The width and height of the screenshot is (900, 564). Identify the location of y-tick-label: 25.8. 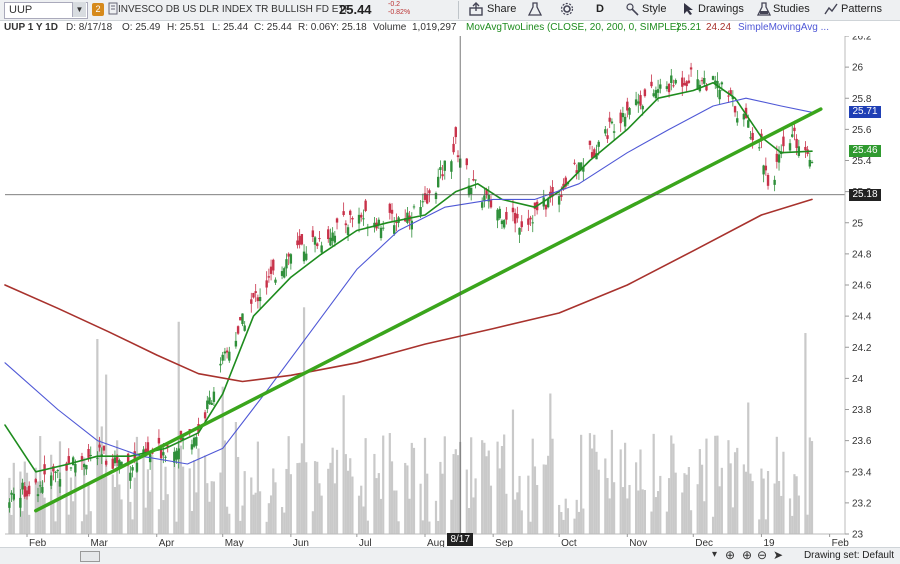
(862, 99).